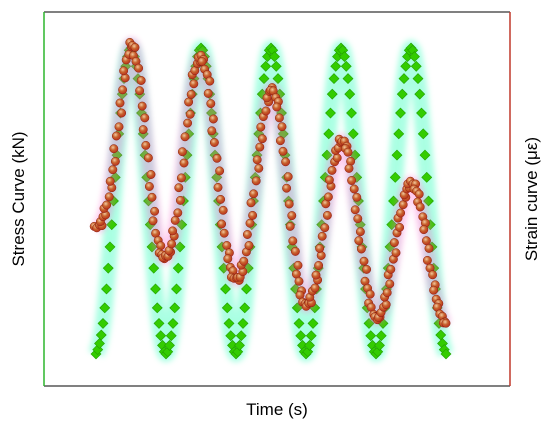  Describe the element at coordinates (531, 199) in the screenshot. I see `y-axis-right-label: Strain curve (με)` at that location.